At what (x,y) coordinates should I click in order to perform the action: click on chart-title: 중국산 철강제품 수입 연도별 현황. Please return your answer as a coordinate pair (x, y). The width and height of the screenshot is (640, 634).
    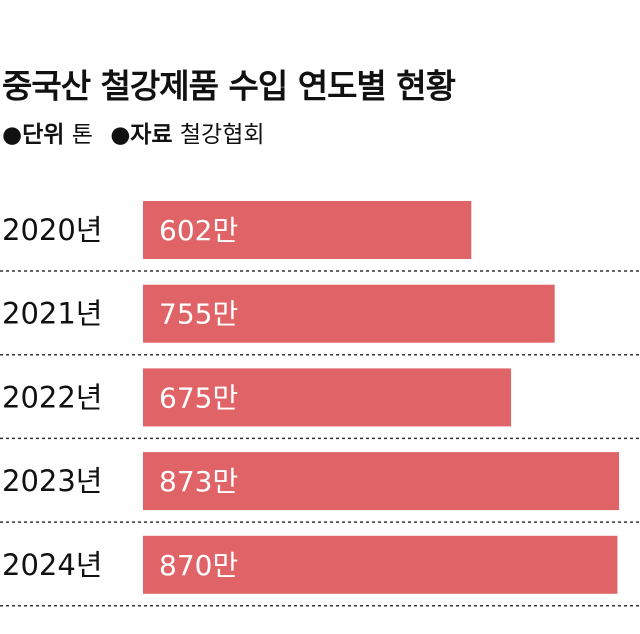
    Looking at the image, I should click on (229, 86).